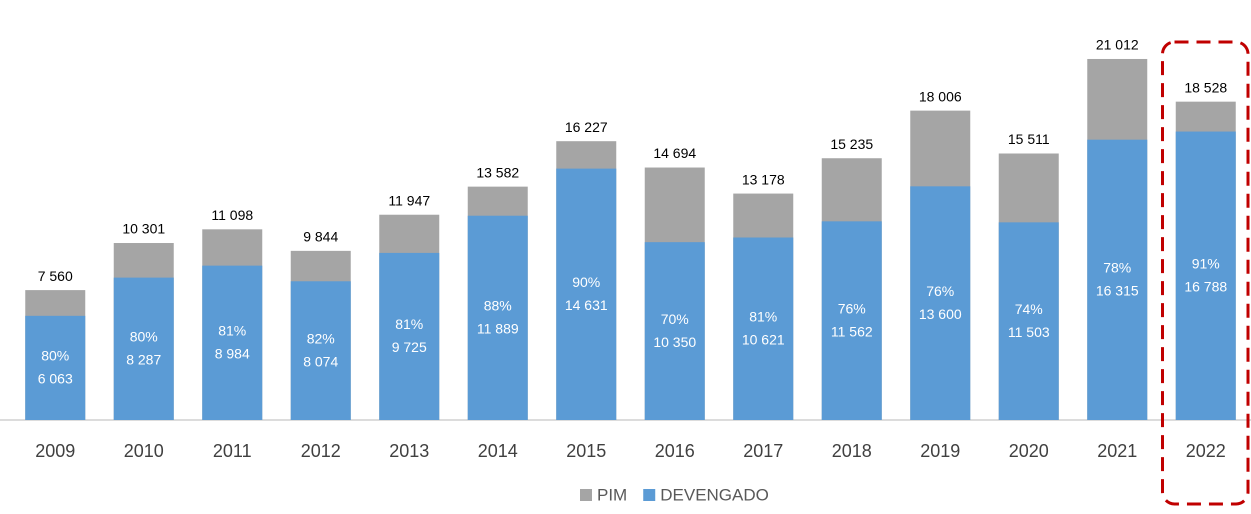 This screenshot has height=514, width=1251. Describe the element at coordinates (232, 354) in the screenshot. I see `devengado-label: 8 984` at that location.